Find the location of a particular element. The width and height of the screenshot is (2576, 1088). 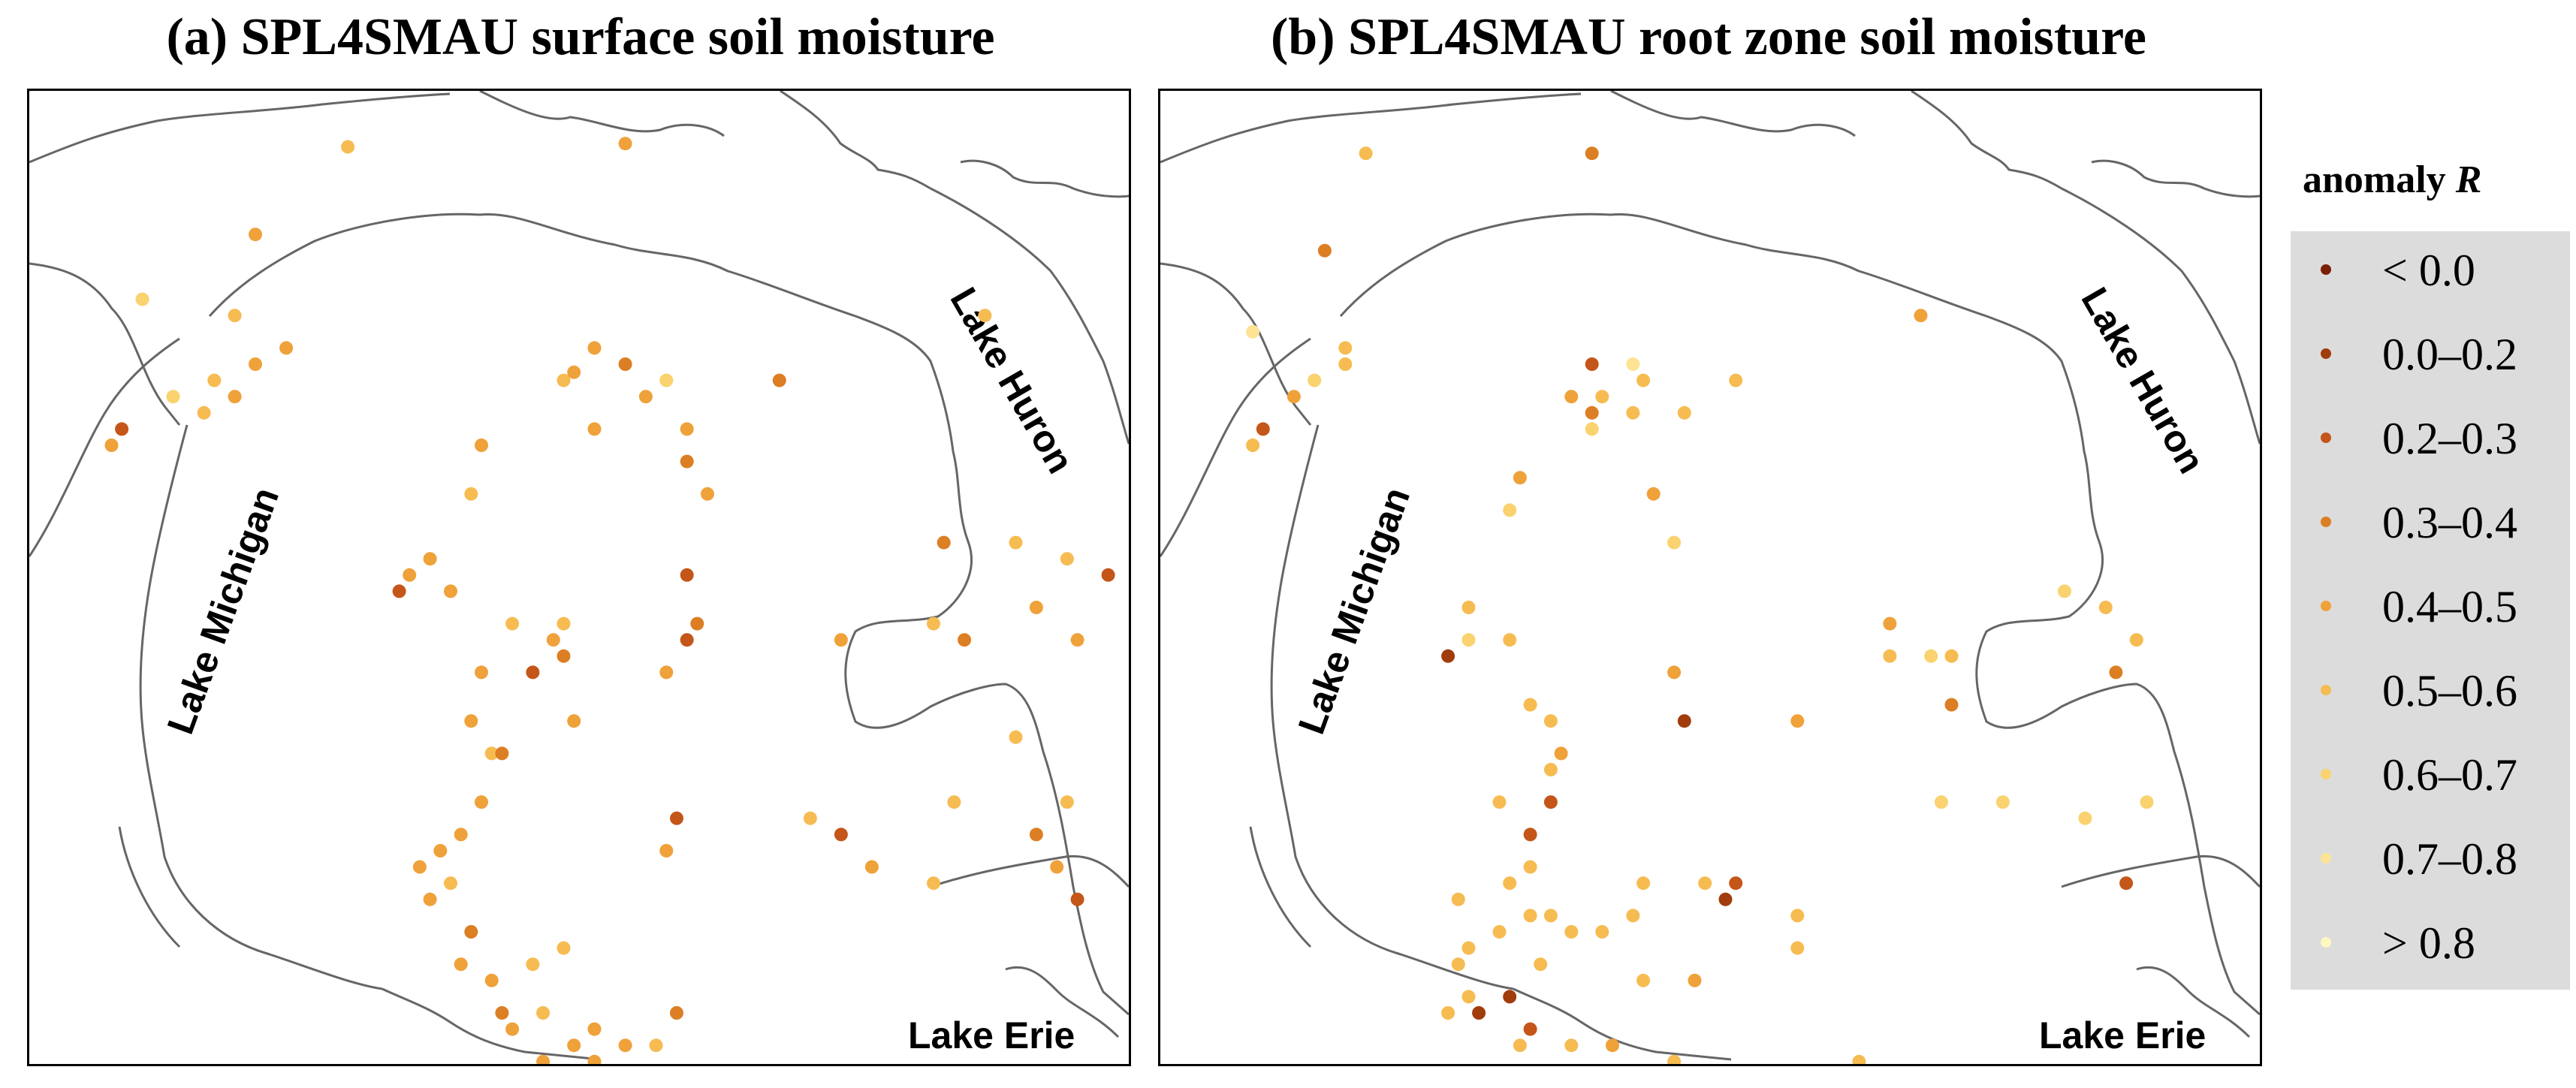

legend-item: 0.6–0.7 is located at coordinates (2430, 778).